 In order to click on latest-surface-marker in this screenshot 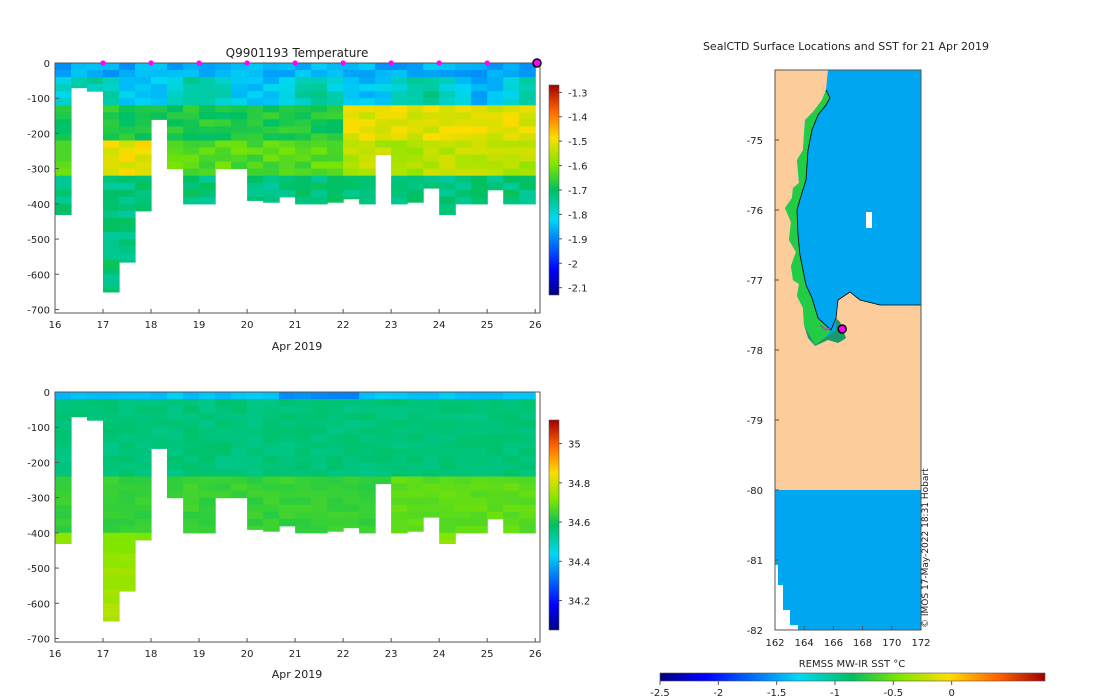, I will do `click(537, 63)`.